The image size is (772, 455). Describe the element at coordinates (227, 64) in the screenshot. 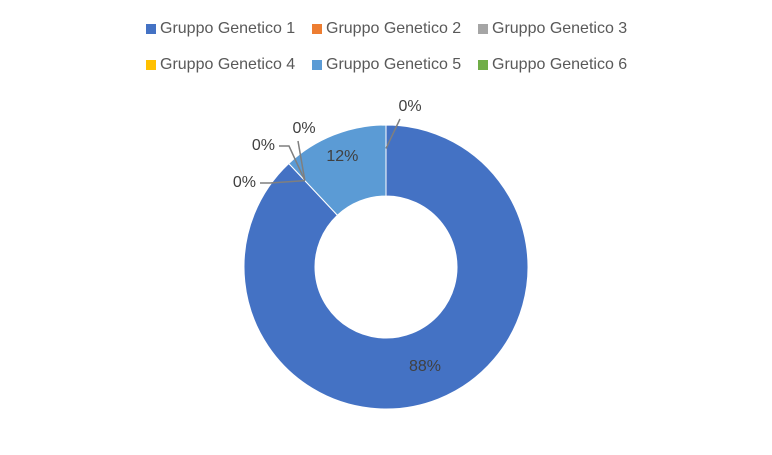

I see `legend-label: Gruppo Genetico 4` at that location.